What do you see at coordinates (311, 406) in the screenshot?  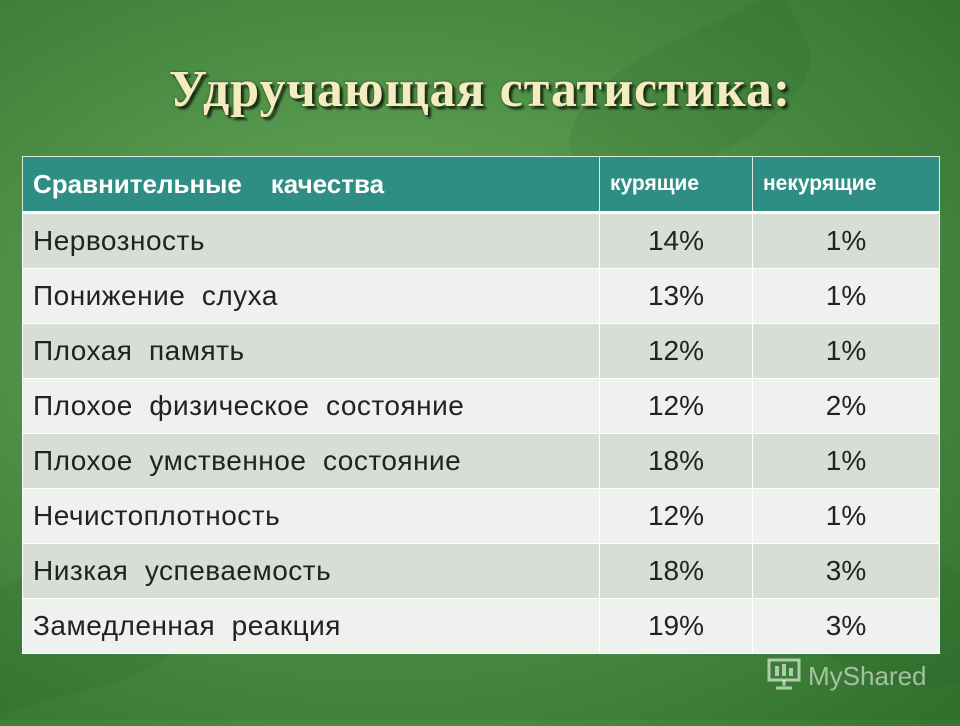 I see `quality-cell: Плохое физическое состояние` at bounding box center [311, 406].